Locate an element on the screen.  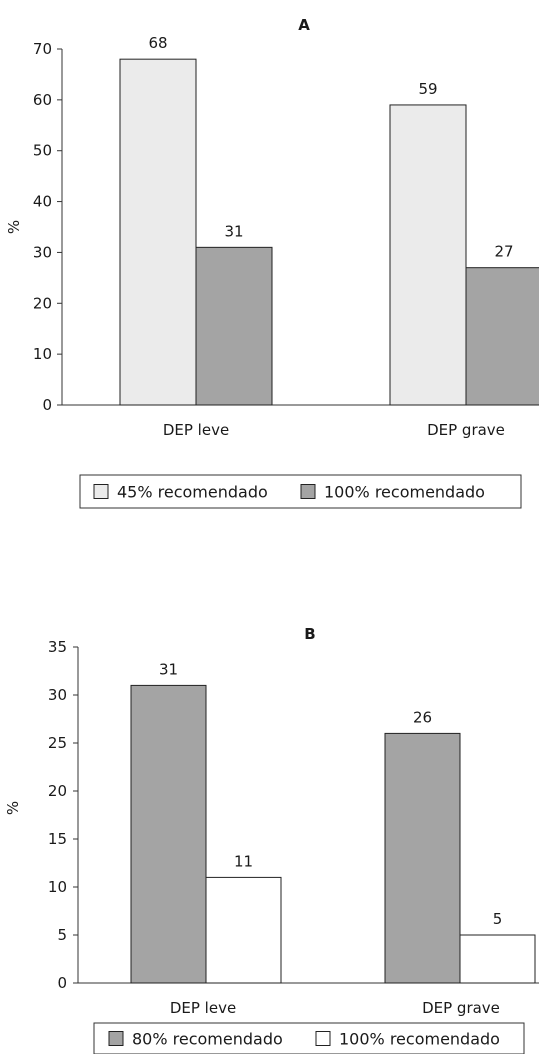
bar-value-label: 26 is located at coordinates (422, 717).